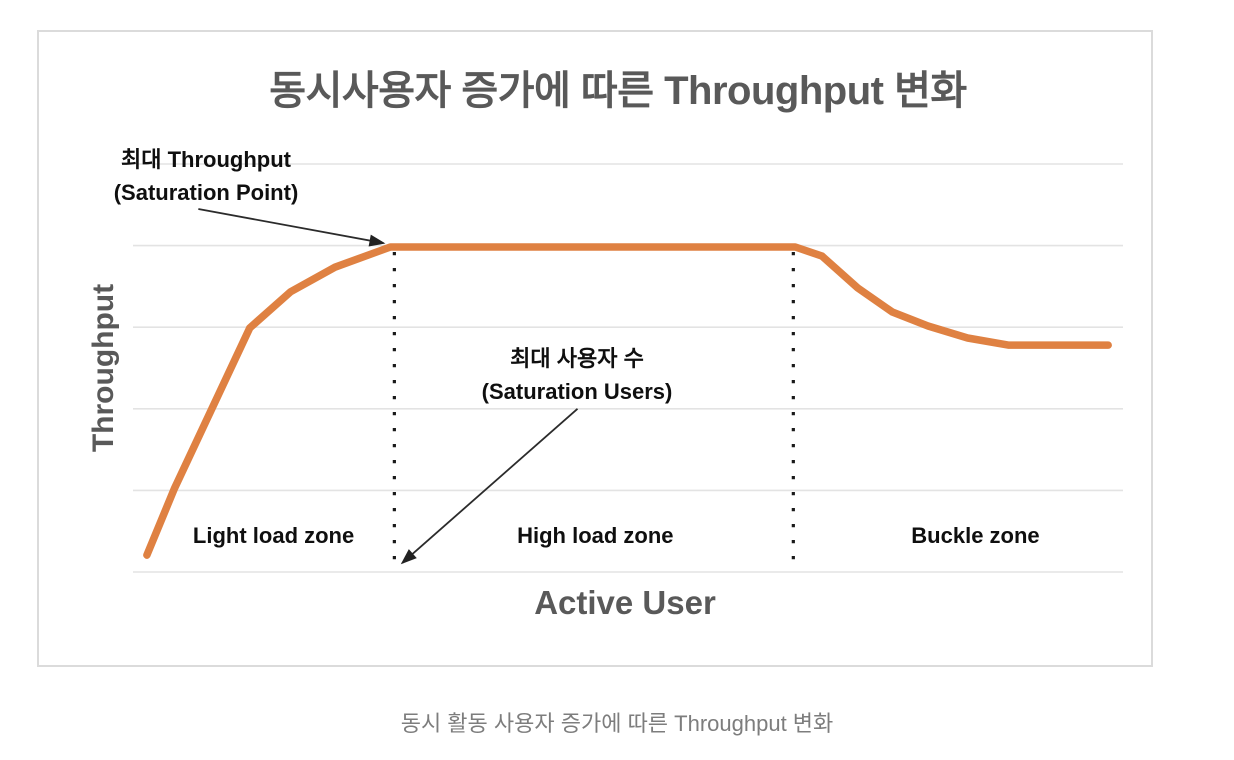 Image resolution: width=1234 pixels, height=760 pixels. Describe the element at coordinates (273, 535) in the screenshot. I see `zone-label-light-load: Light load zone` at that location.